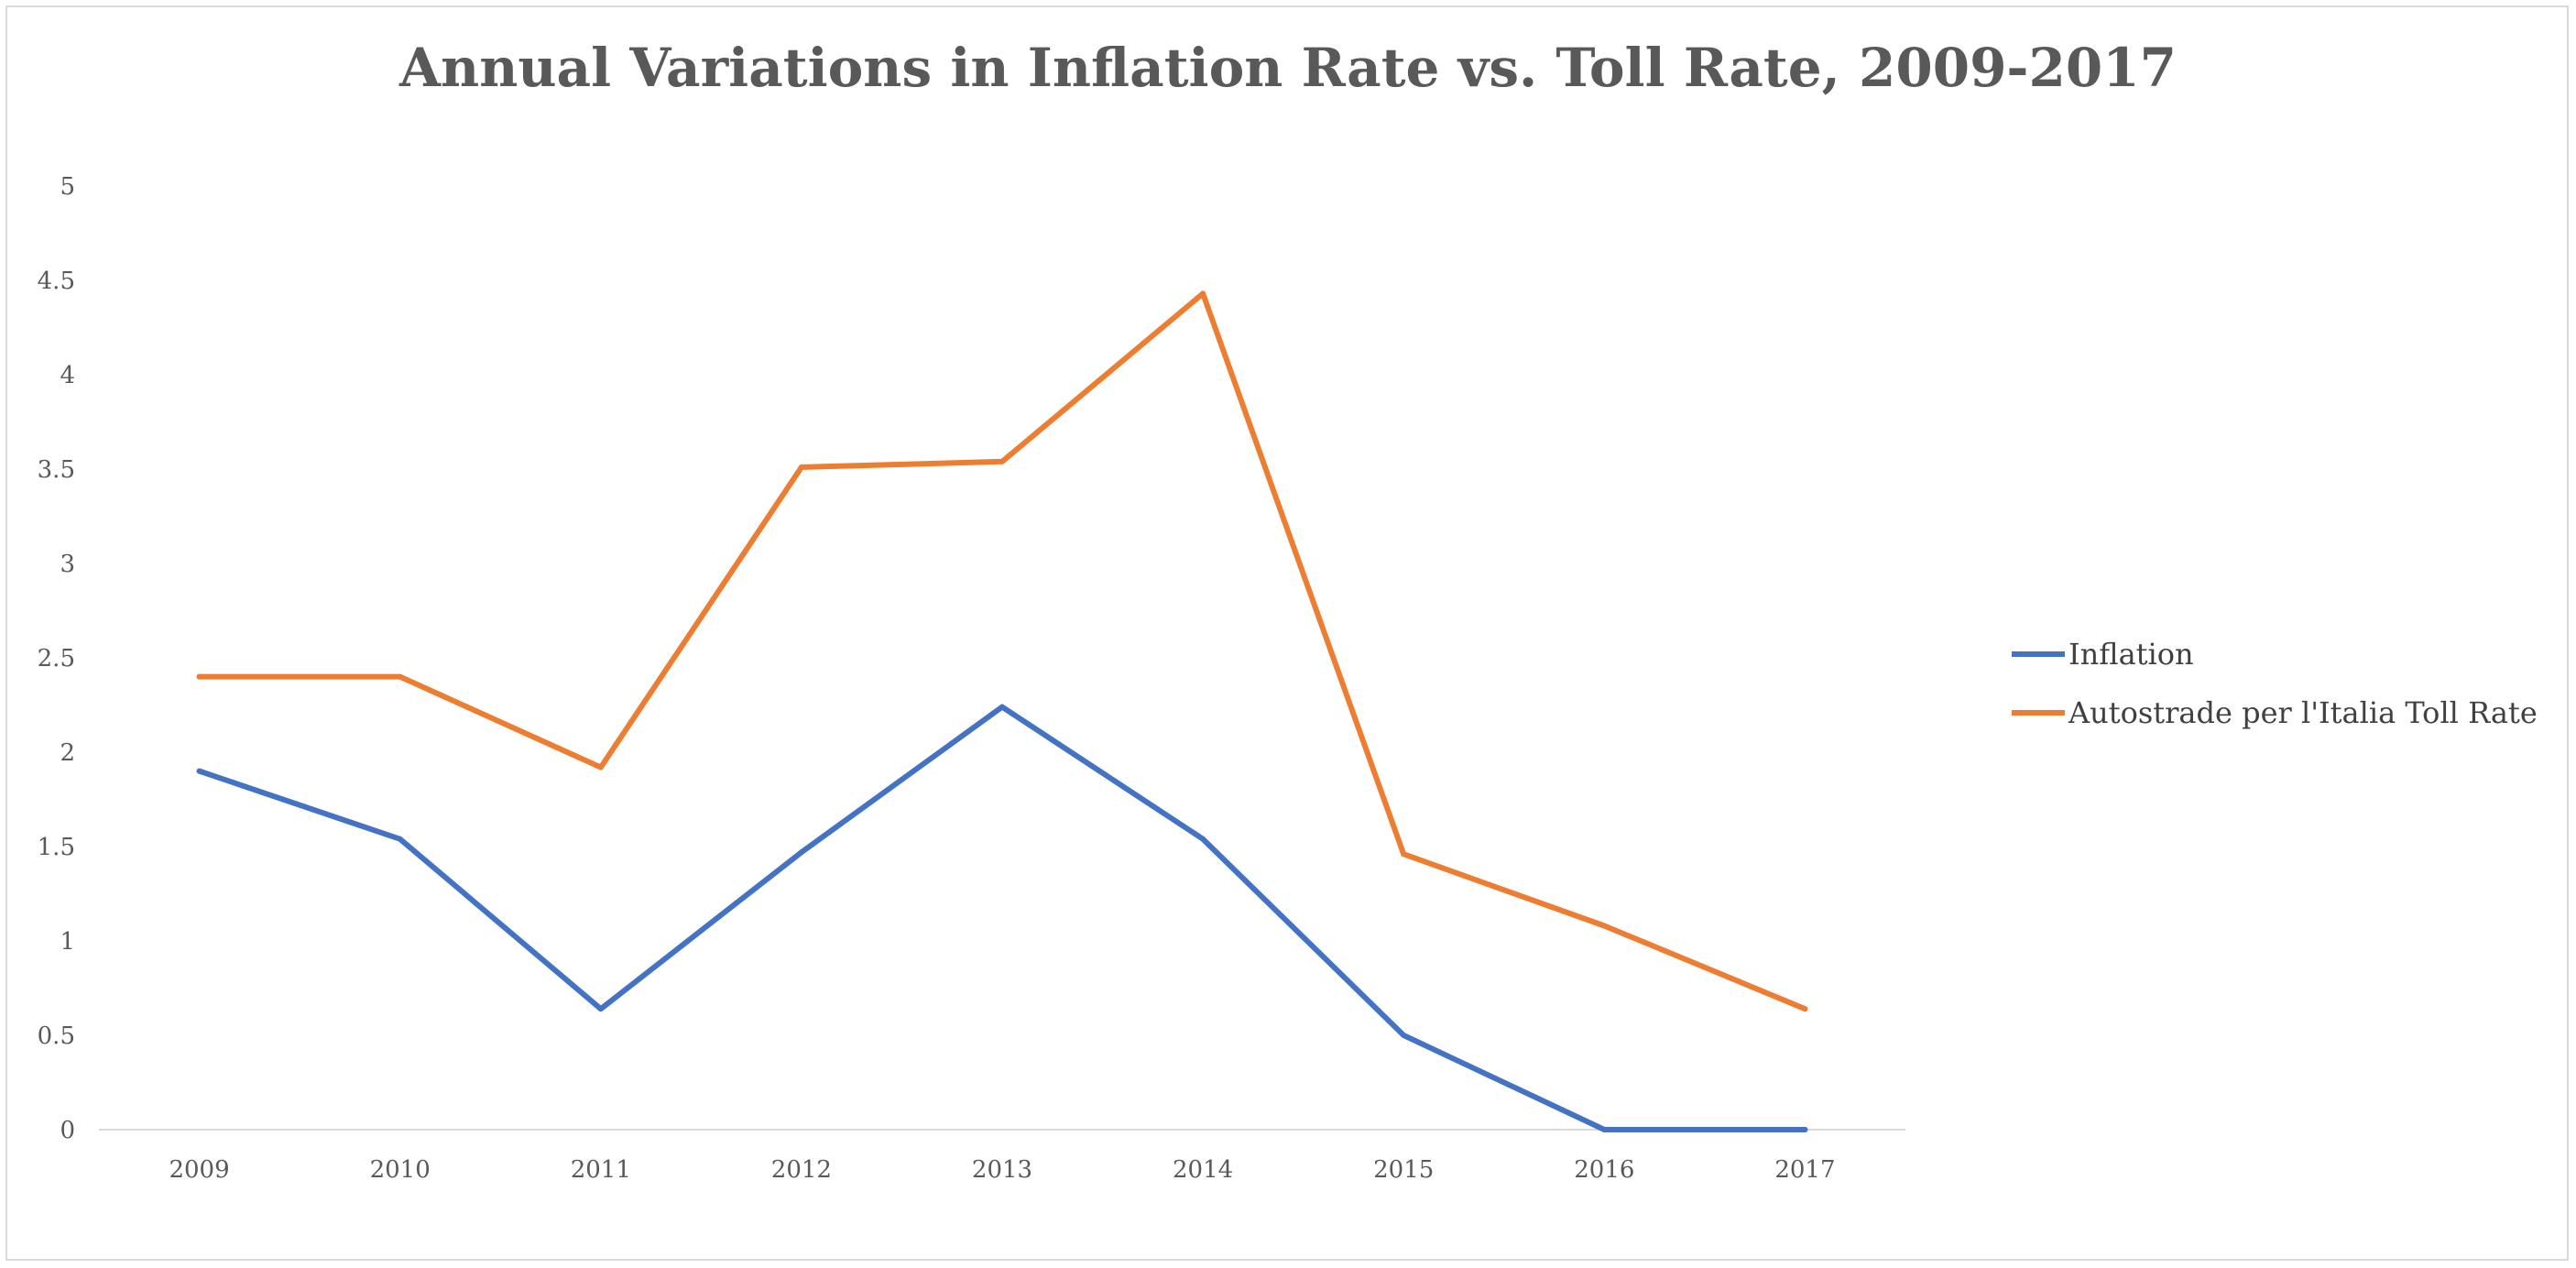 This screenshot has height=1268, width=2576. I want to click on y-tick-label: 1.5, so click(57, 848).